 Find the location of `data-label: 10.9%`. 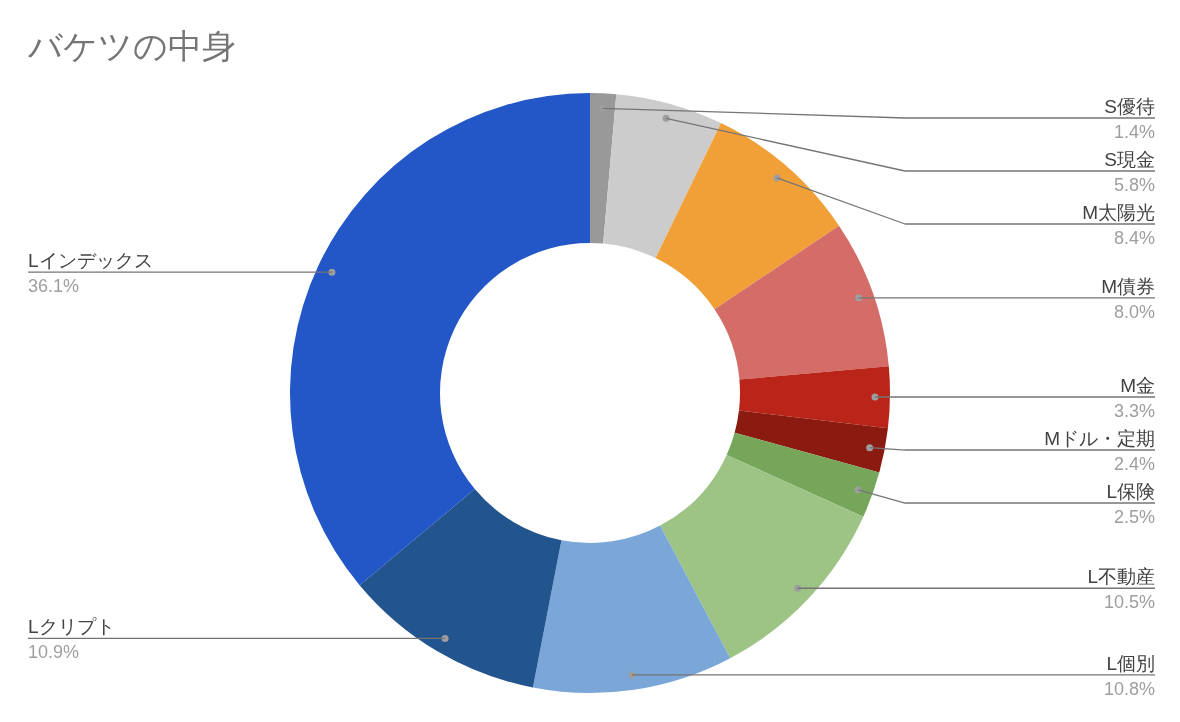

data-label: 10.9% is located at coordinates (54, 652).